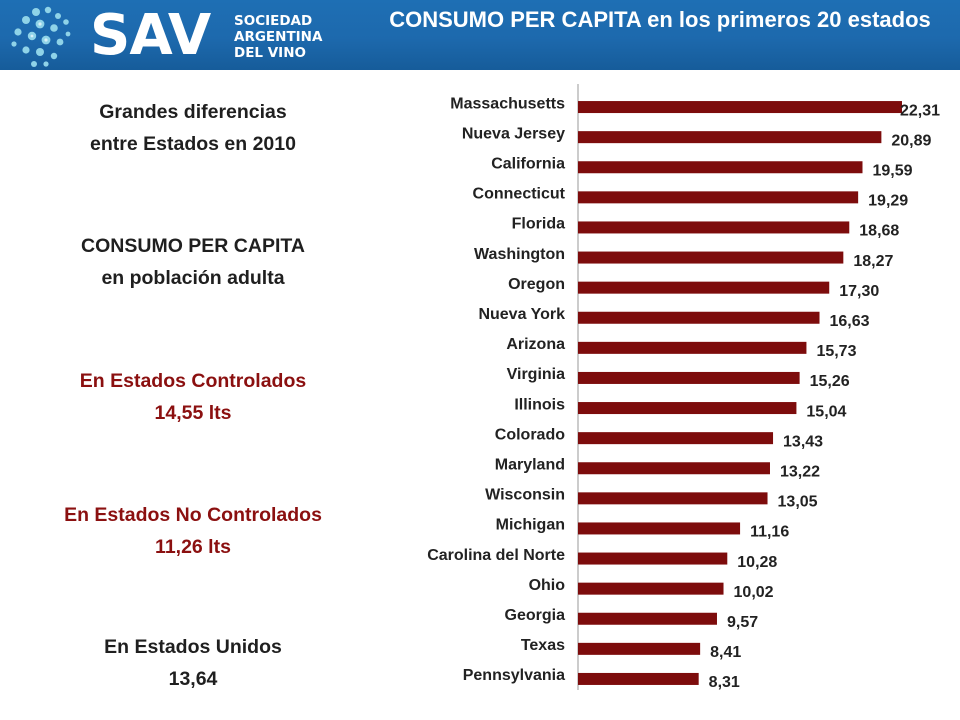  What do you see at coordinates (530, 434) in the screenshot?
I see `category-label: Colorado` at bounding box center [530, 434].